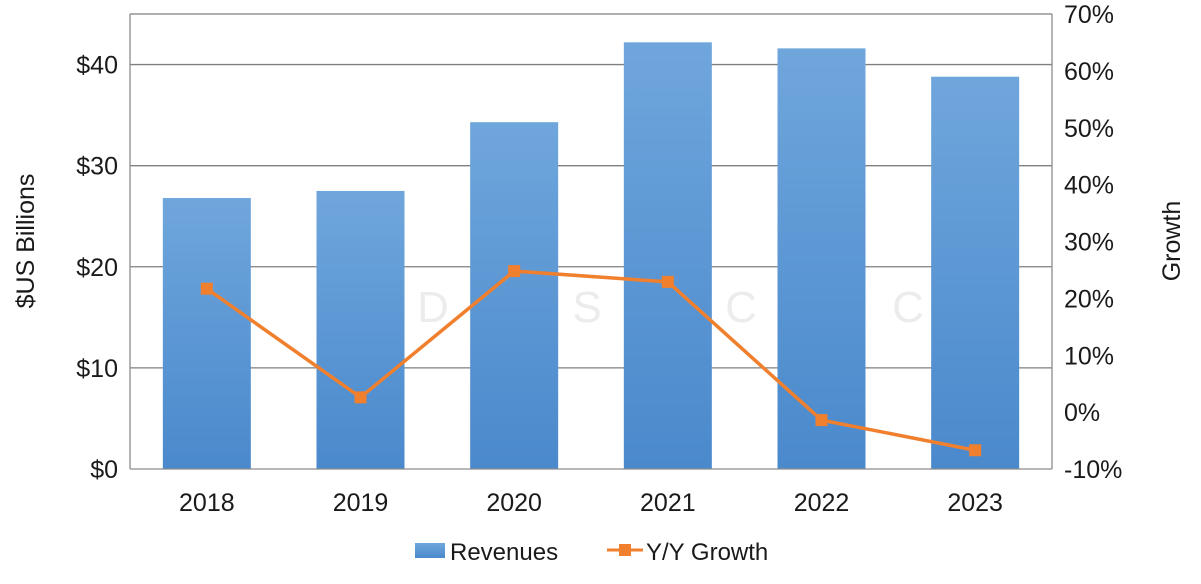 This screenshot has height=584, width=1201. Describe the element at coordinates (1082, 413) in the screenshot. I see `y2-tick-label: 0%` at that location.